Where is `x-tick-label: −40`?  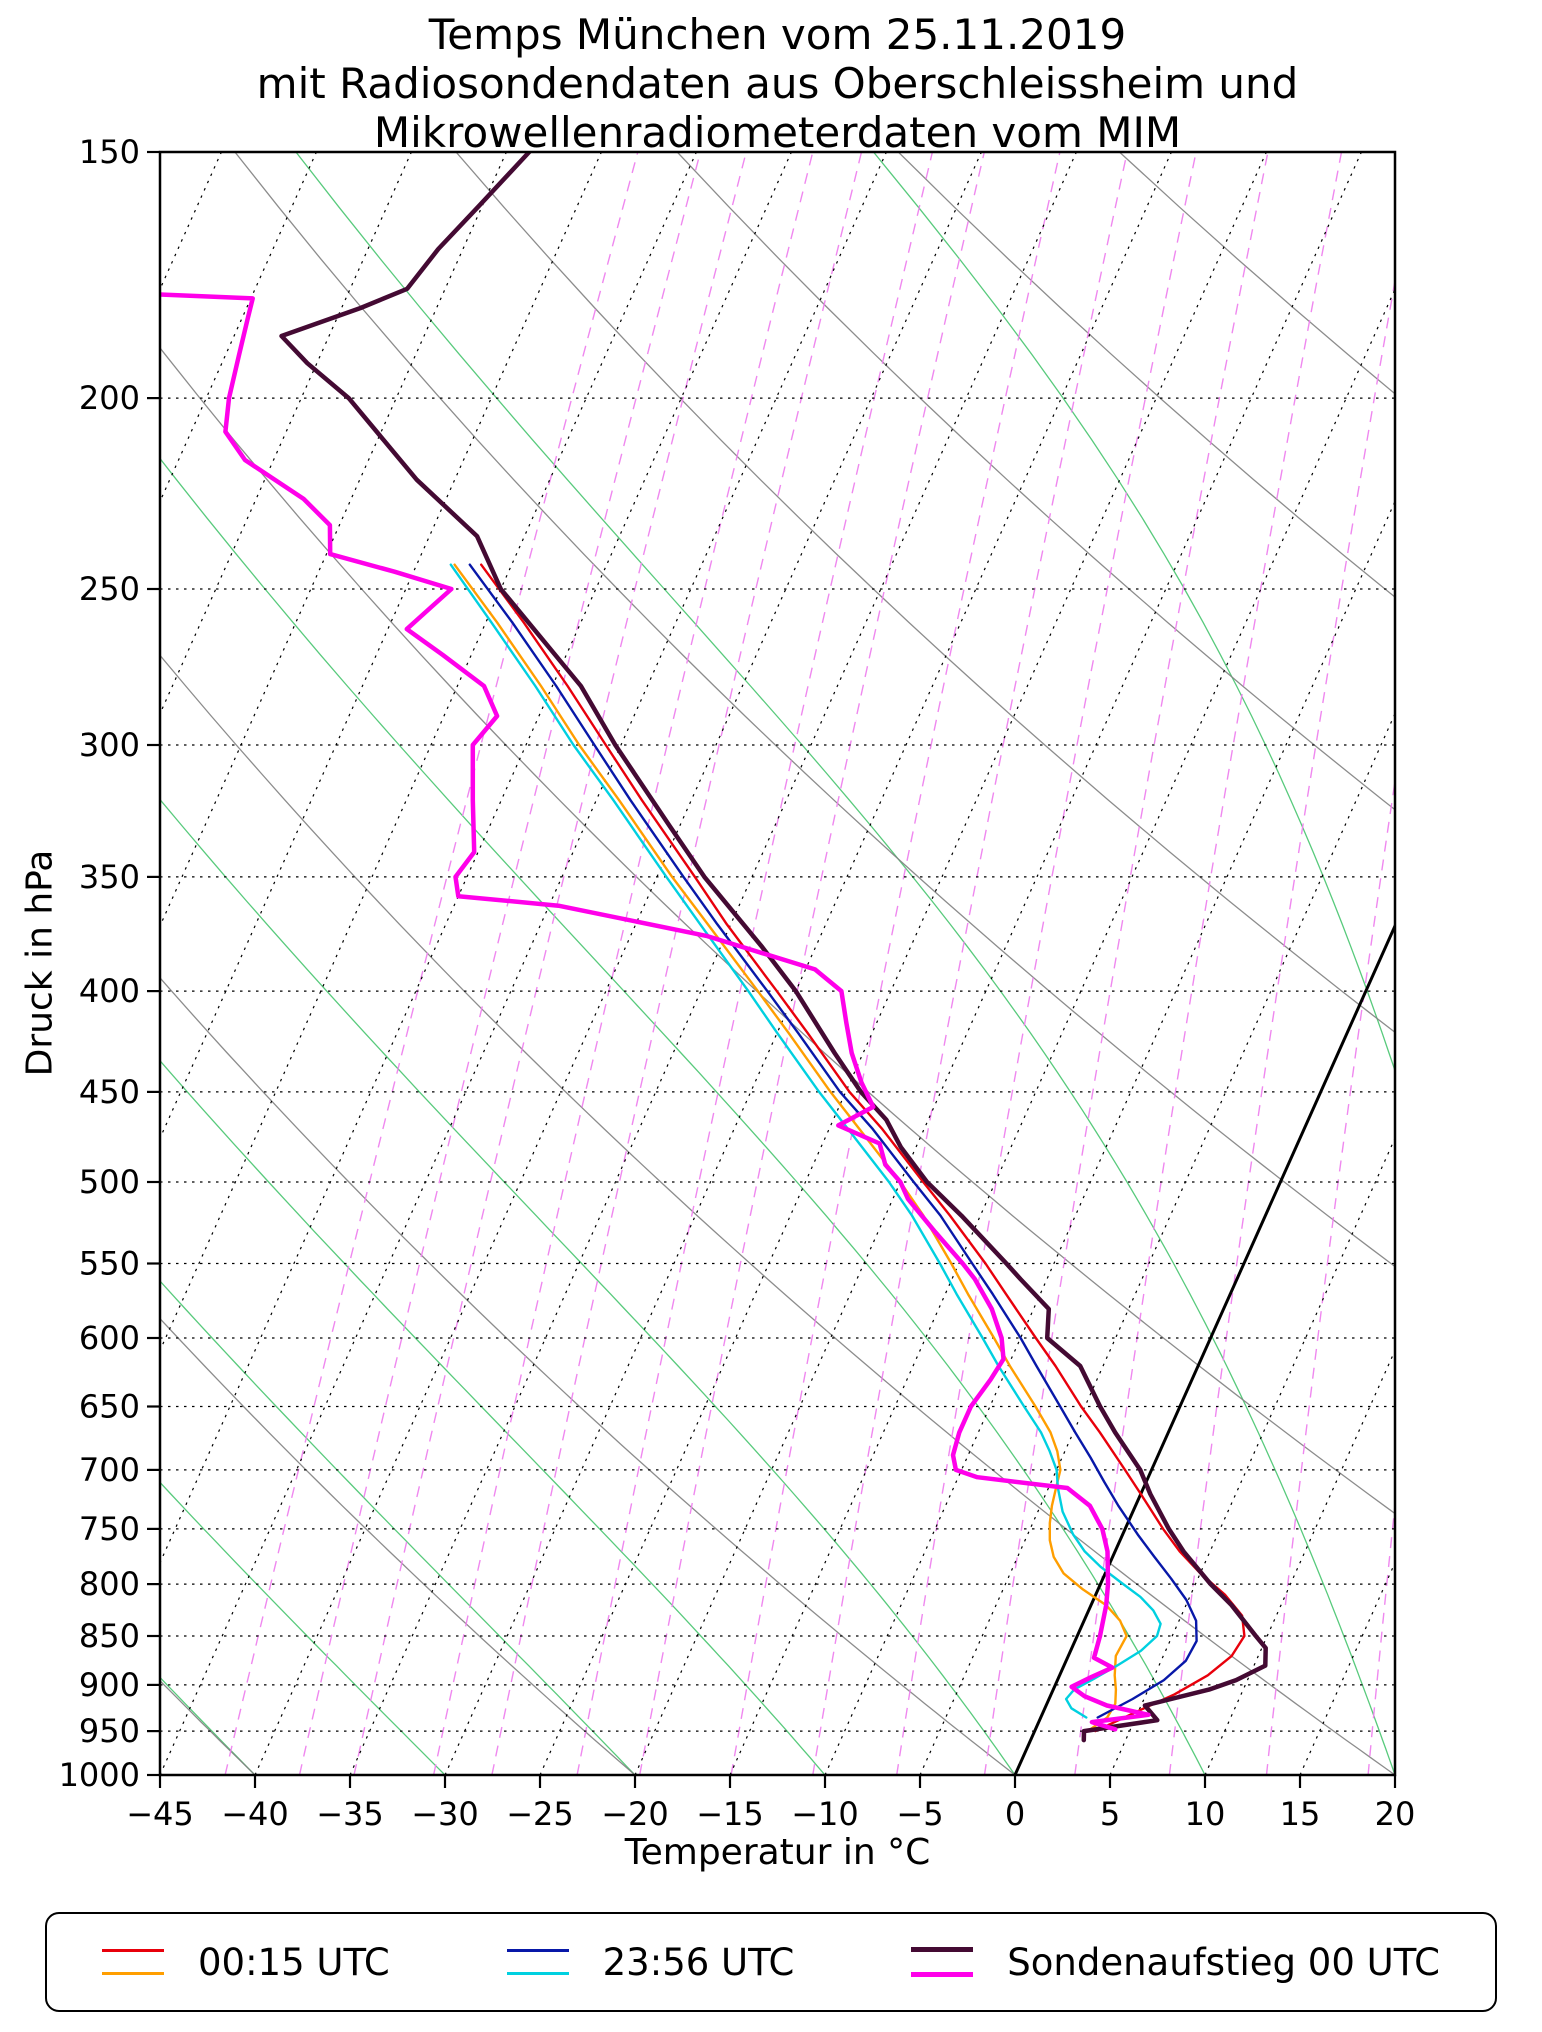 x-tick-label: −40 is located at coordinates (255, 1814).